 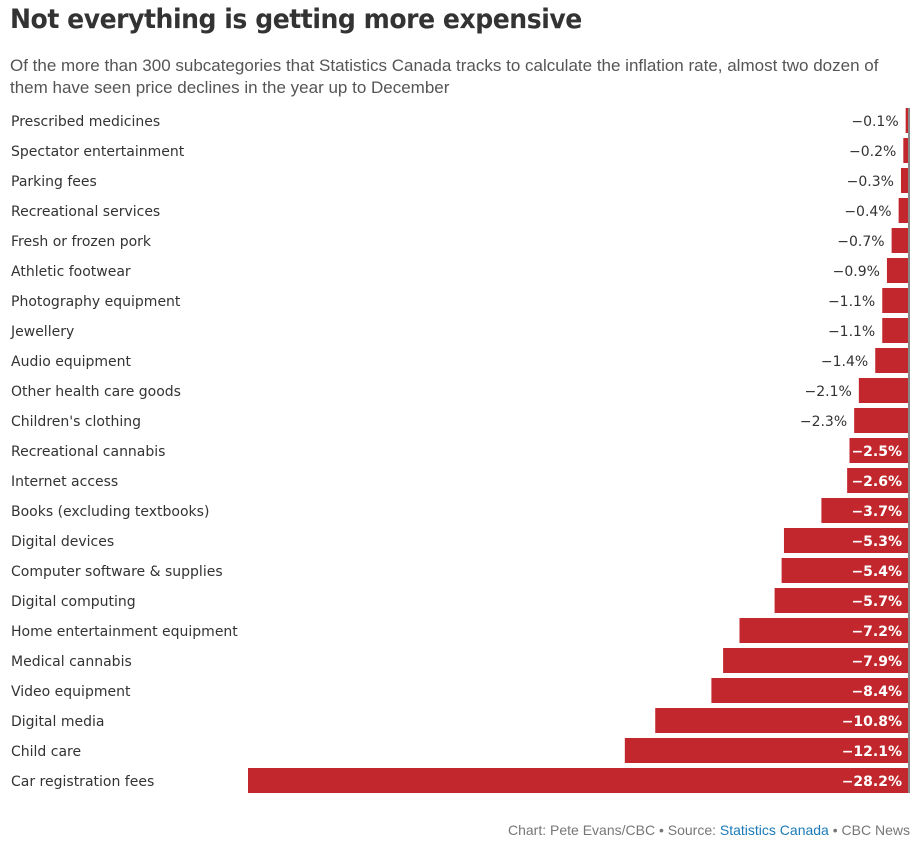 What do you see at coordinates (872, 152) in the screenshot?
I see `value-label: −0.2%` at bounding box center [872, 152].